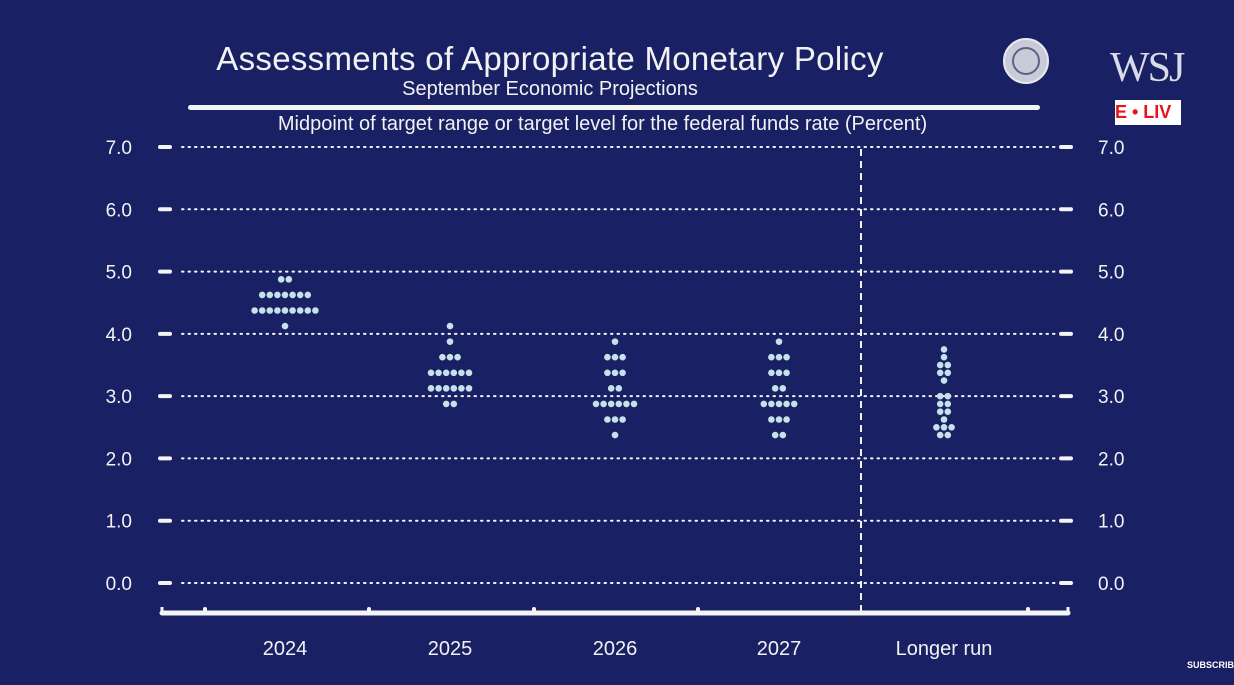 The height and width of the screenshot is (685, 1234). What do you see at coordinates (119, 459) in the screenshot?
I see `y-tick-label-left: 2.0` at bounding box center [119, 459].